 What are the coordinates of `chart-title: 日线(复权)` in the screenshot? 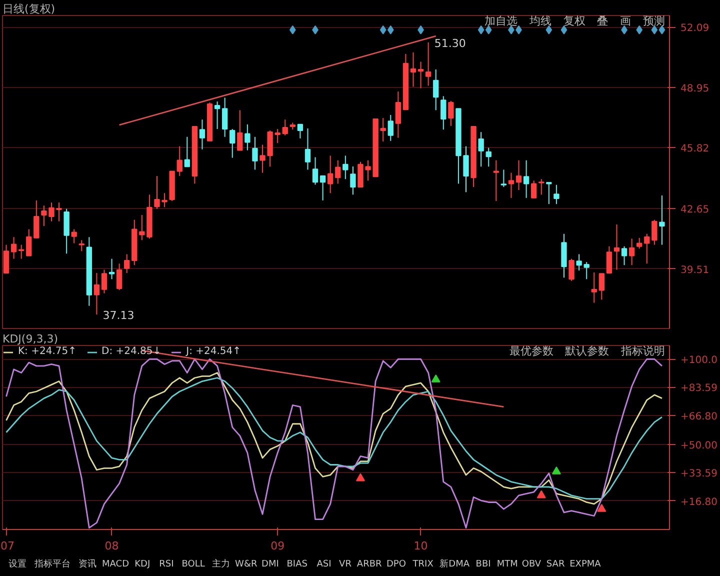 It's located at (29, 9).